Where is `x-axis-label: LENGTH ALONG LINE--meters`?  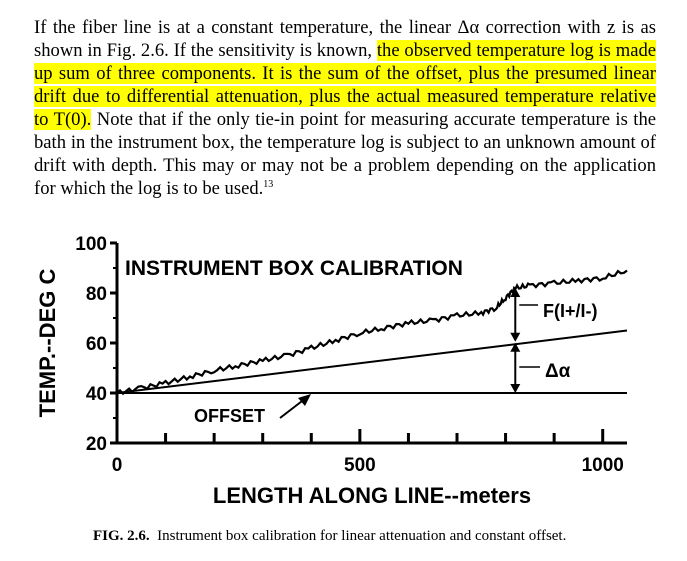
x-axis-label: LENGTH ALONG LINE--meters is located at coordinates (372, 495).